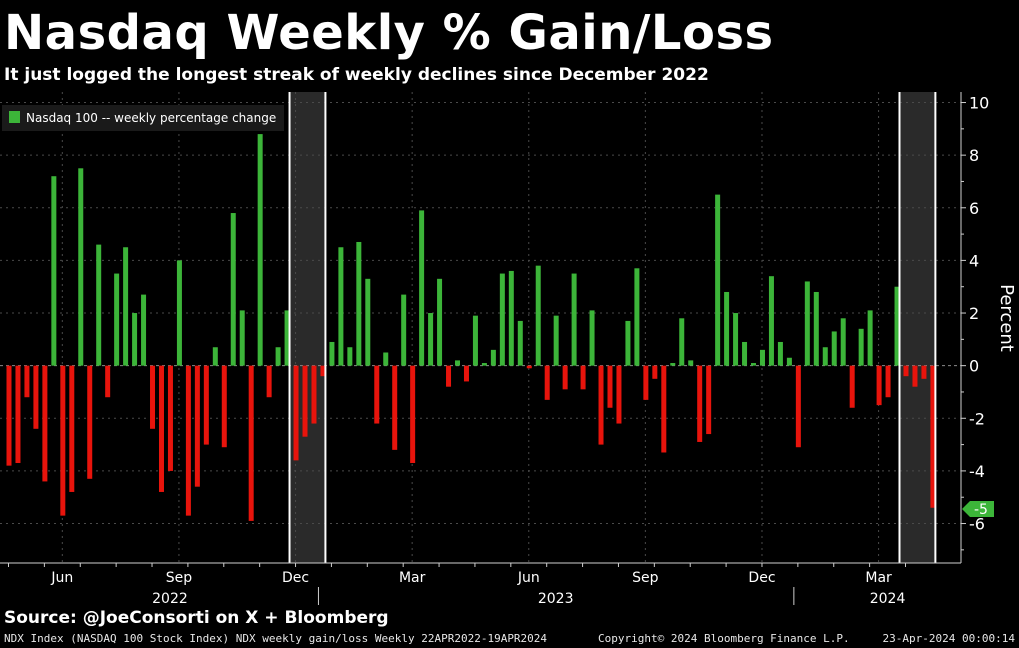  Describe the element at coordinates (974, 208) in the screenshot. I see `y-tick-label: 6` at that location.